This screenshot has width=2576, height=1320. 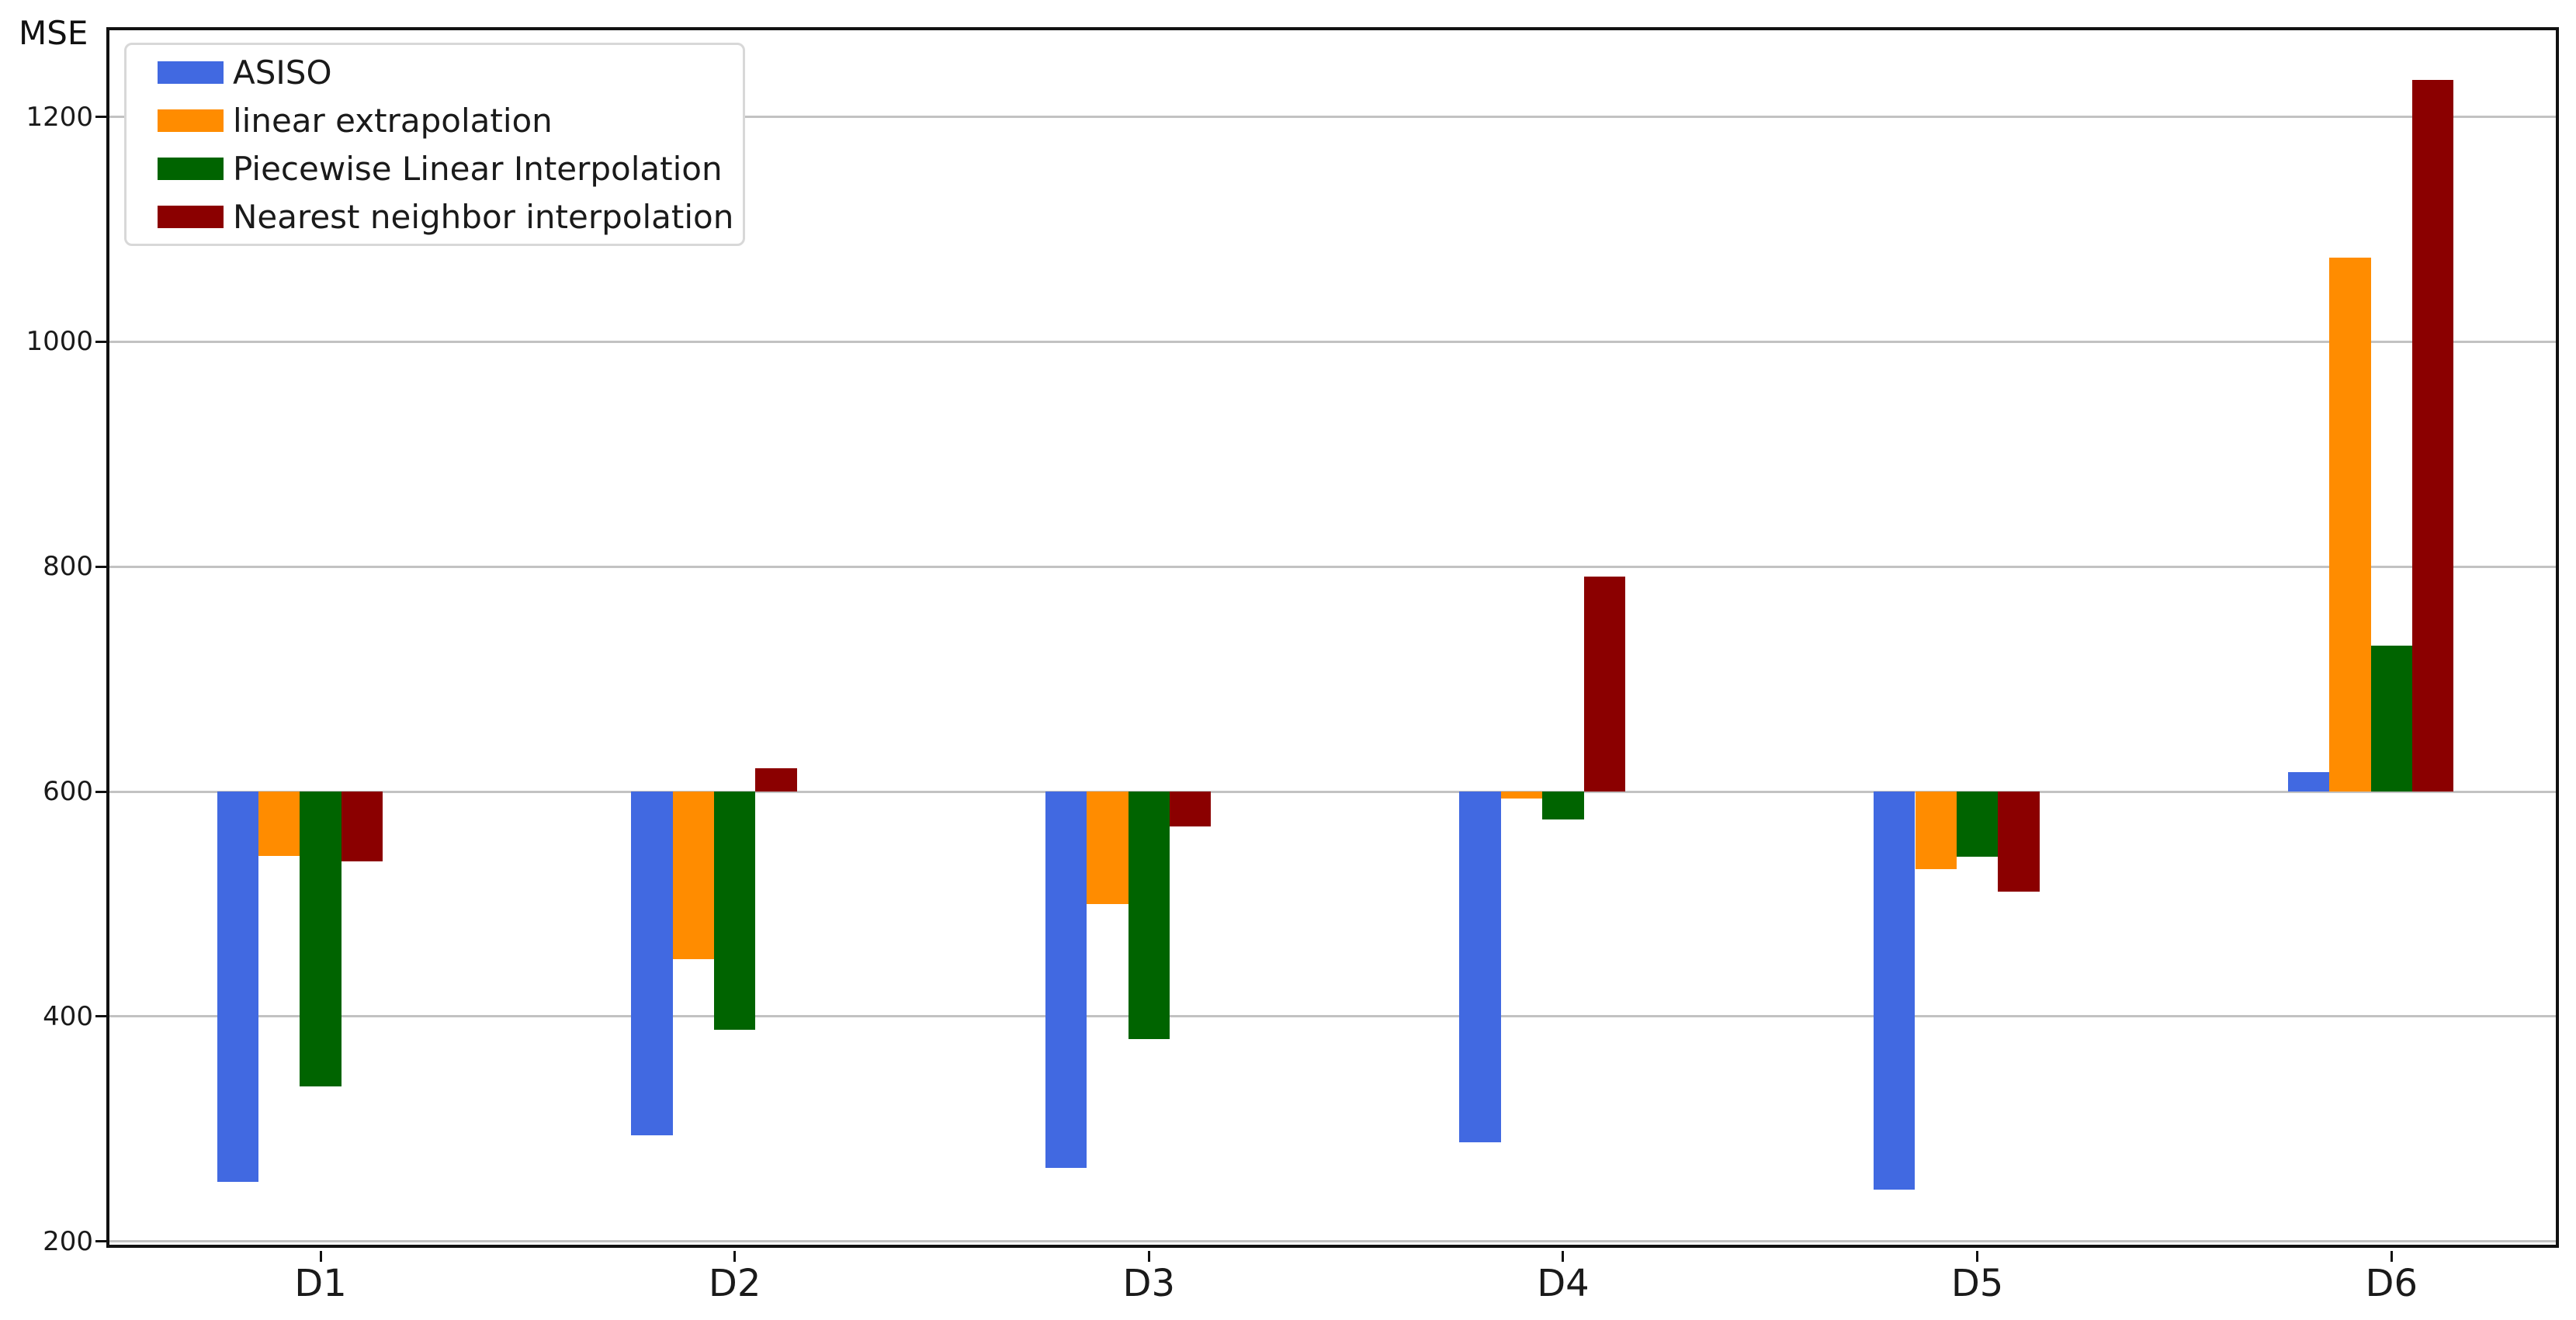 I want to click on legend-label: Nearest neighbor interpolation, so click(x=483, y=216).